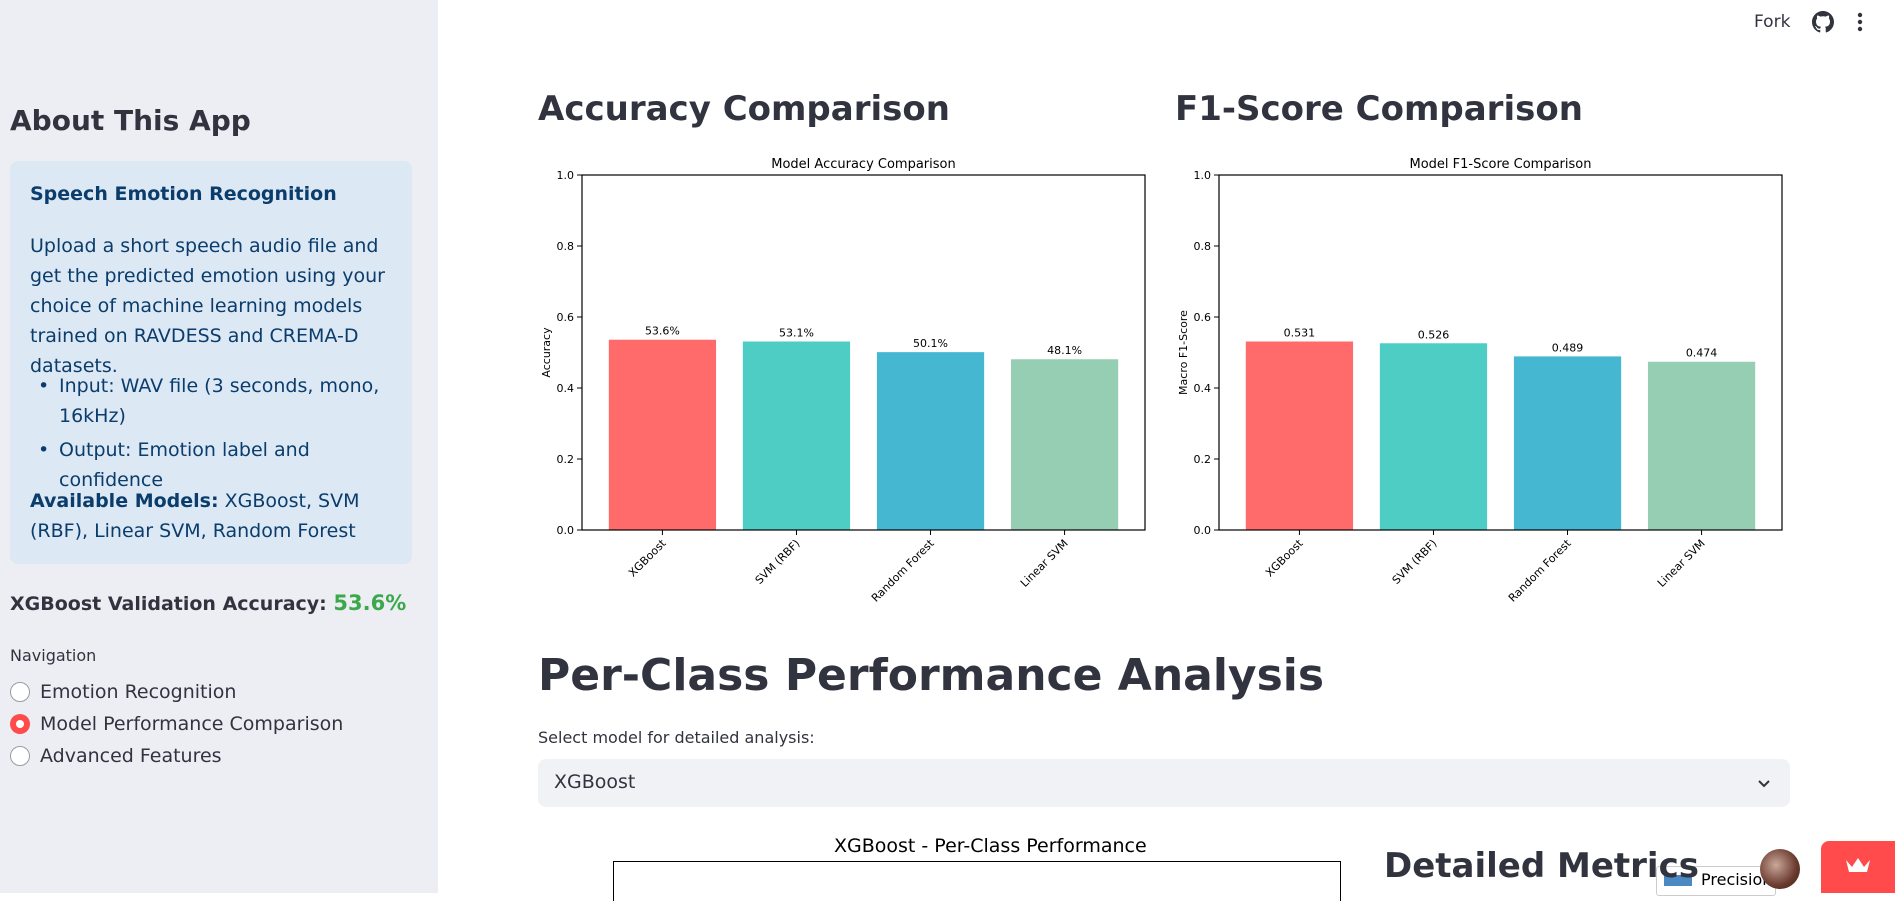 The image size is (1895, 901). What do you see at coordinates (990, 846) in the screenshot?
I see `per-class-chart-title: XGBoost - Per-Class Performance` at bounding box center [990, 846].